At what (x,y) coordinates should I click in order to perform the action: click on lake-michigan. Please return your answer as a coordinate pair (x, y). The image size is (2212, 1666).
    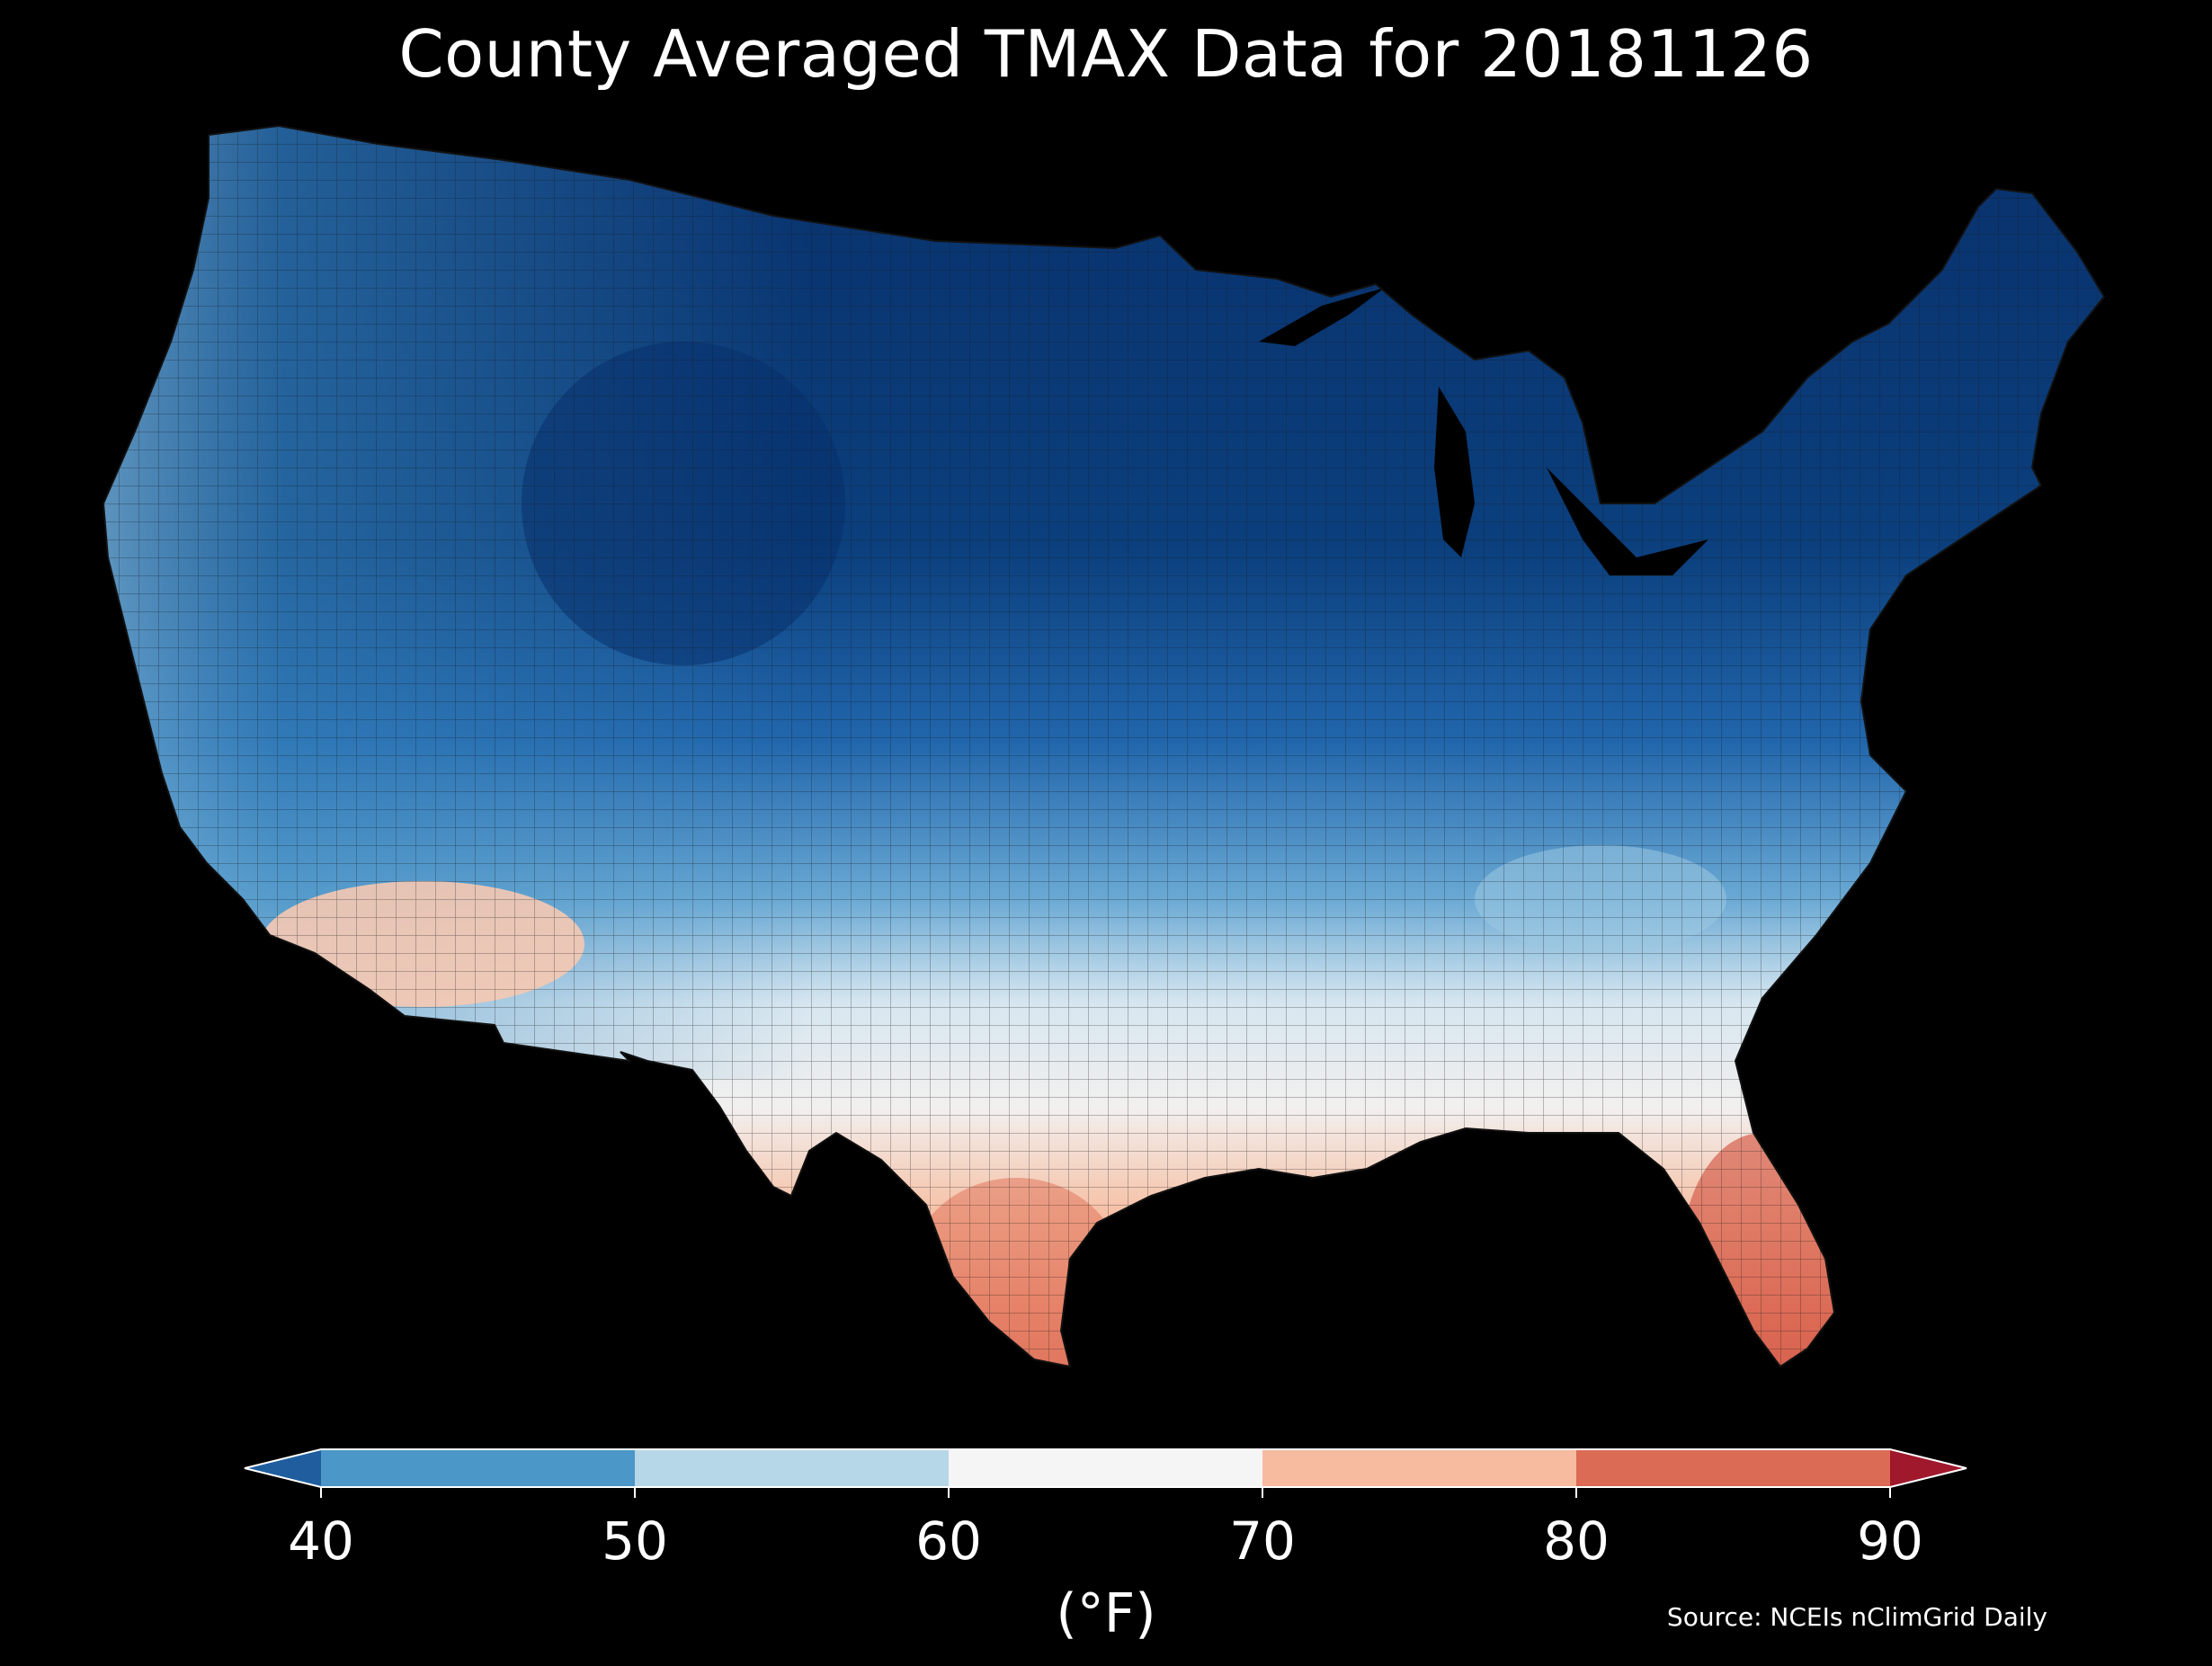
    Looking at the image, I should click on (1454, 472).